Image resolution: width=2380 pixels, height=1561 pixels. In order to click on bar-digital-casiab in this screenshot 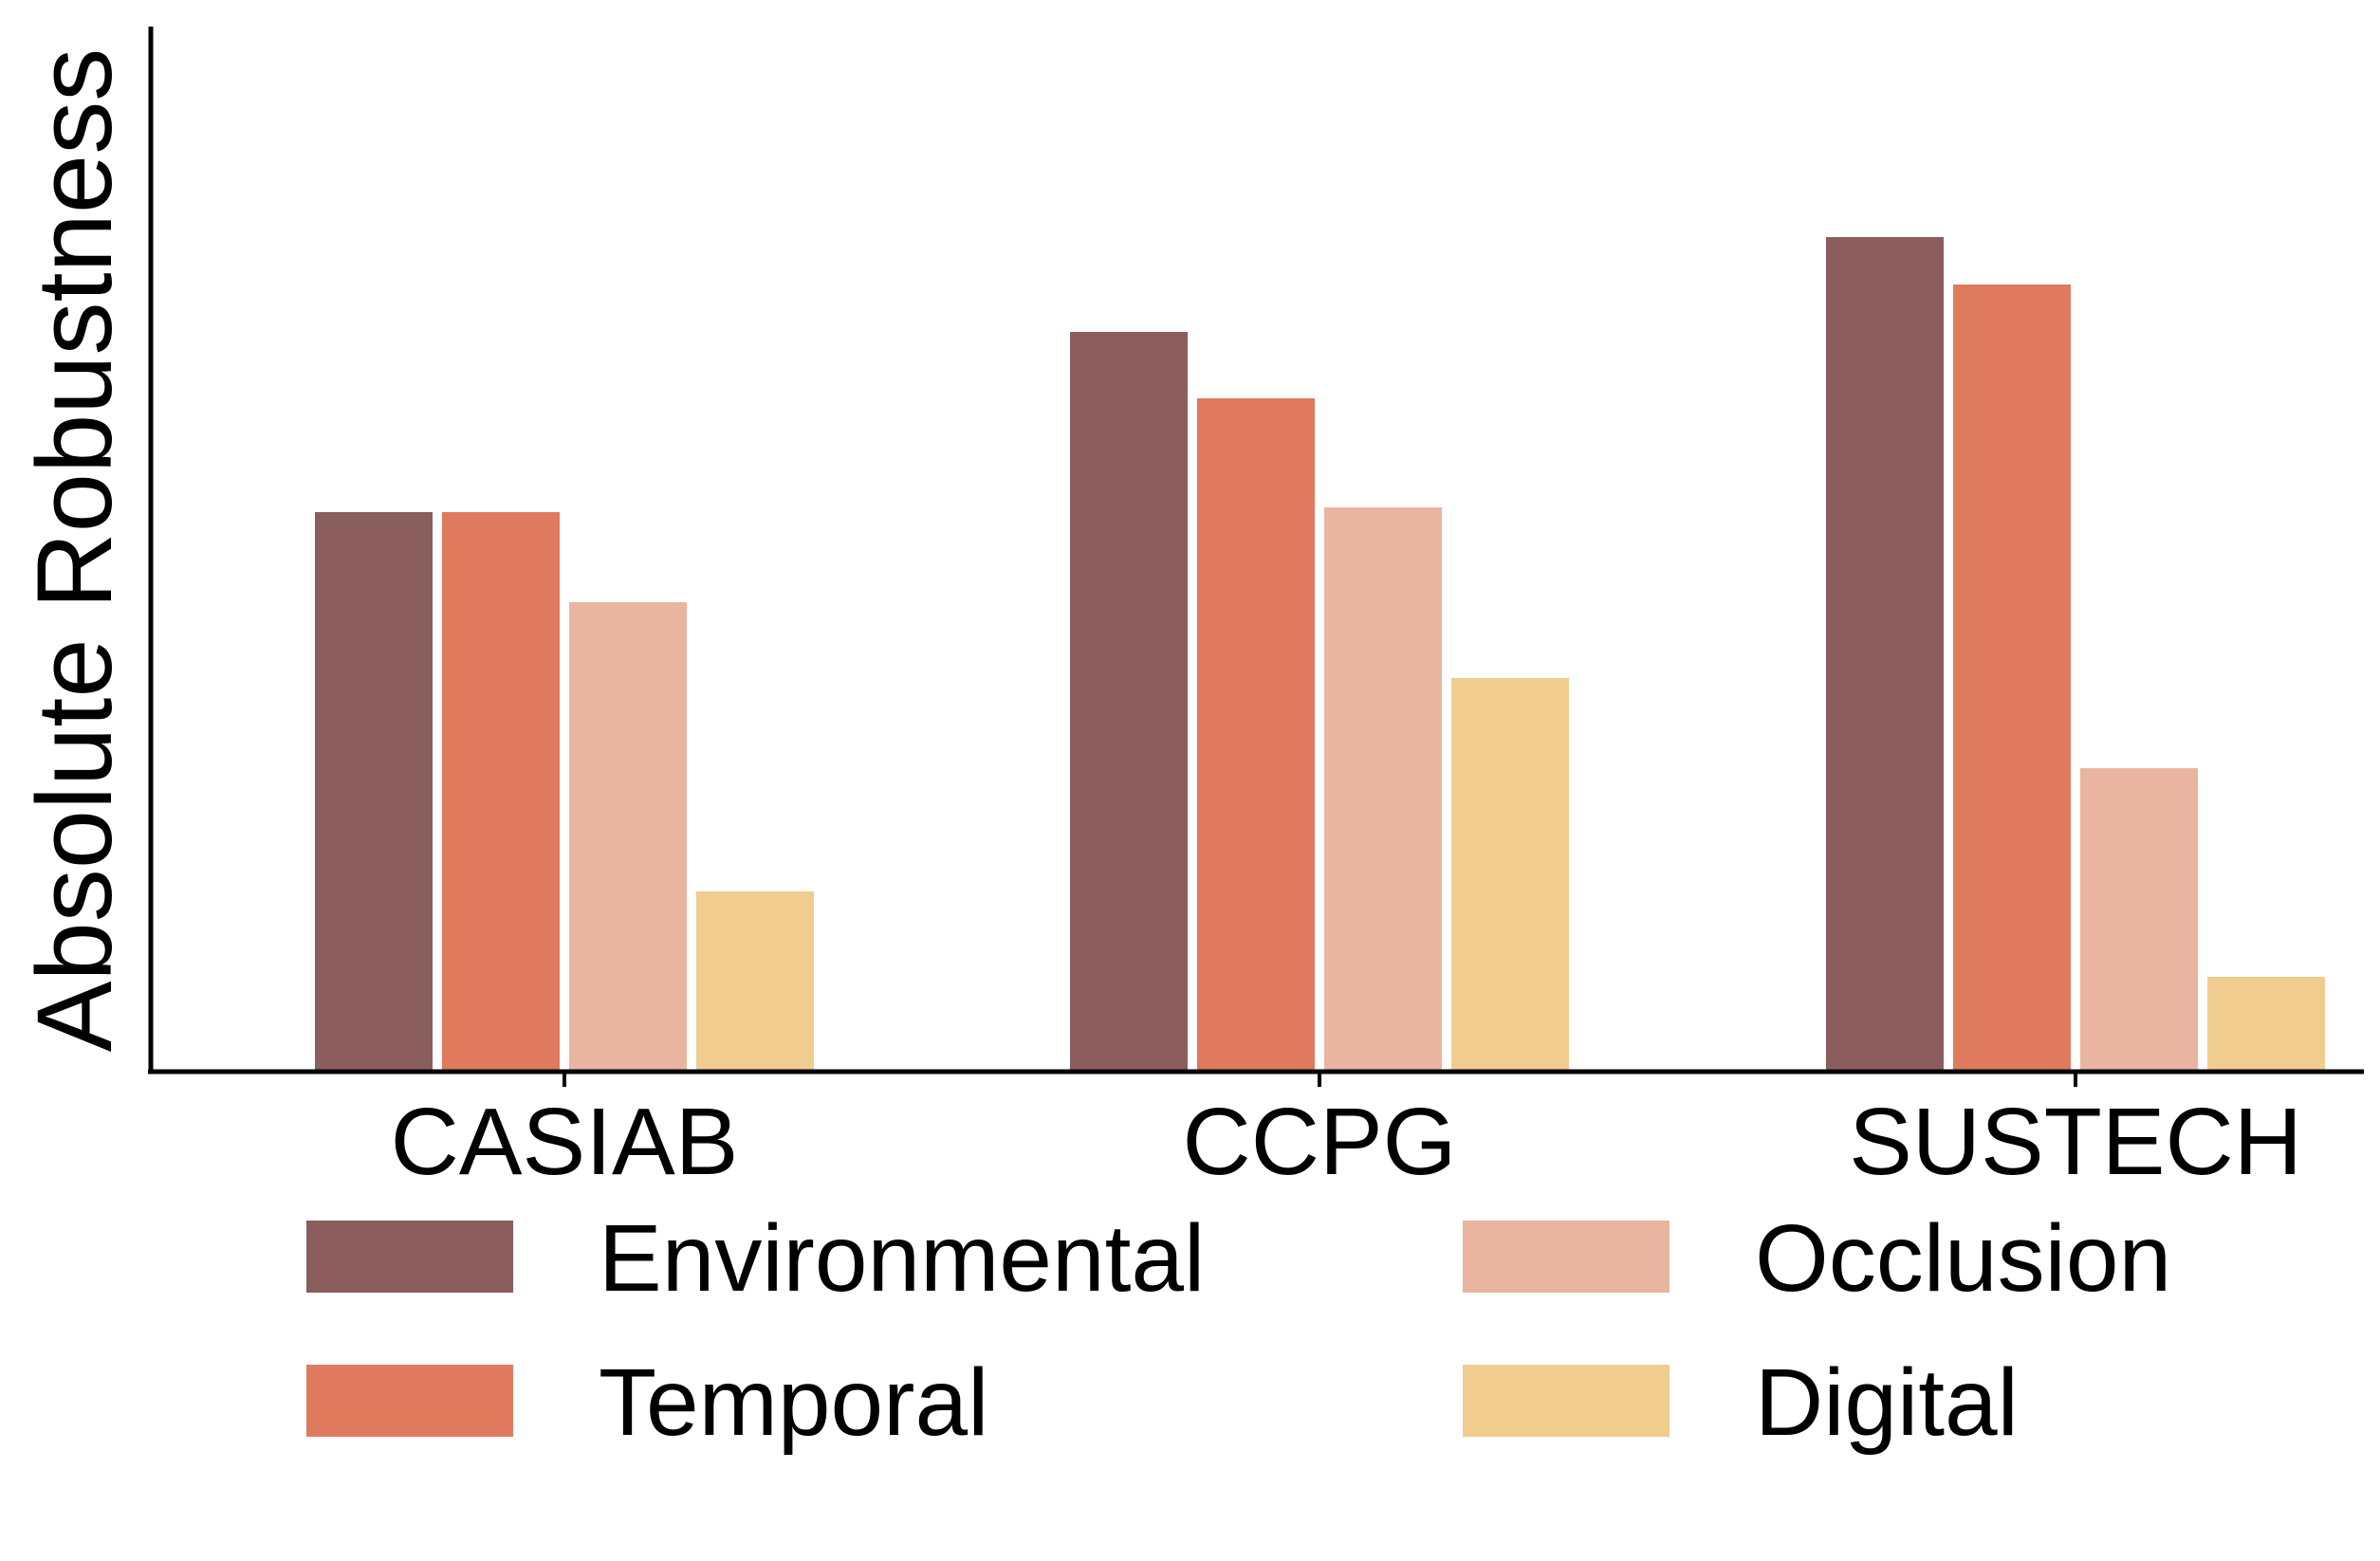, I will do `click(755, 981)`.